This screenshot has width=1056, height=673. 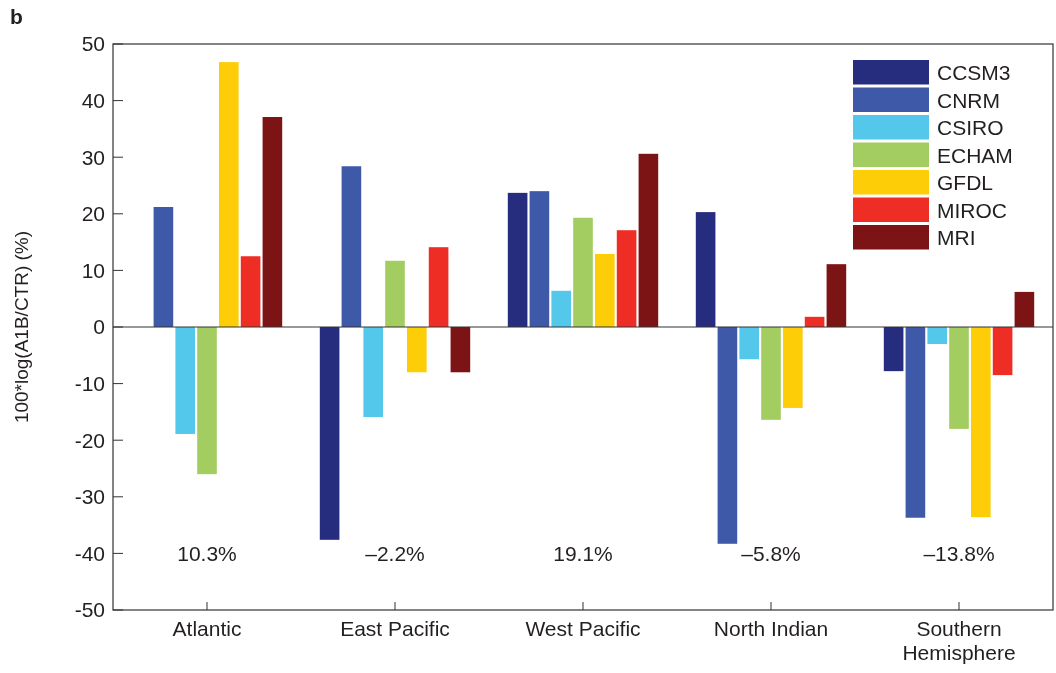 I want to click on text: b, so click(x=16, y=16).